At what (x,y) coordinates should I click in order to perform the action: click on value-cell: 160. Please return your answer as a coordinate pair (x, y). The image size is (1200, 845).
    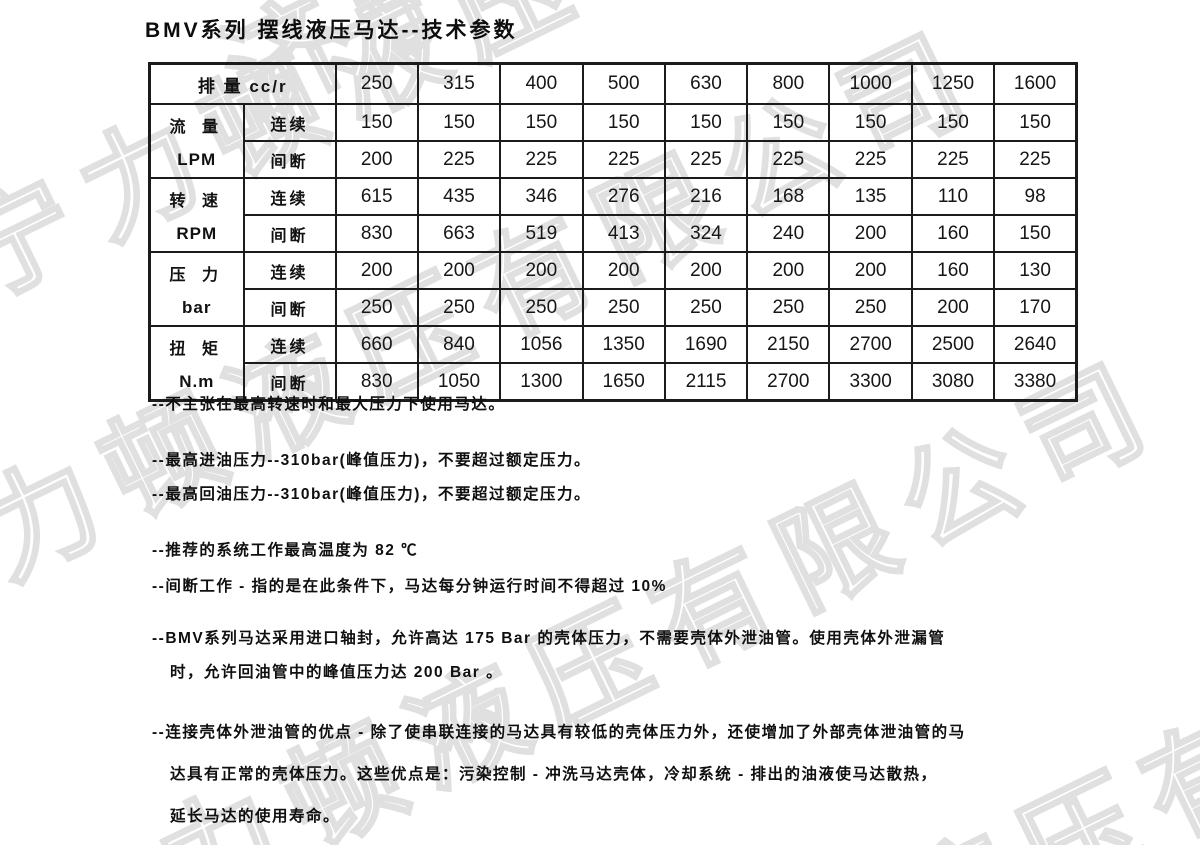
    Looking at the image, I should click on (953, 270).